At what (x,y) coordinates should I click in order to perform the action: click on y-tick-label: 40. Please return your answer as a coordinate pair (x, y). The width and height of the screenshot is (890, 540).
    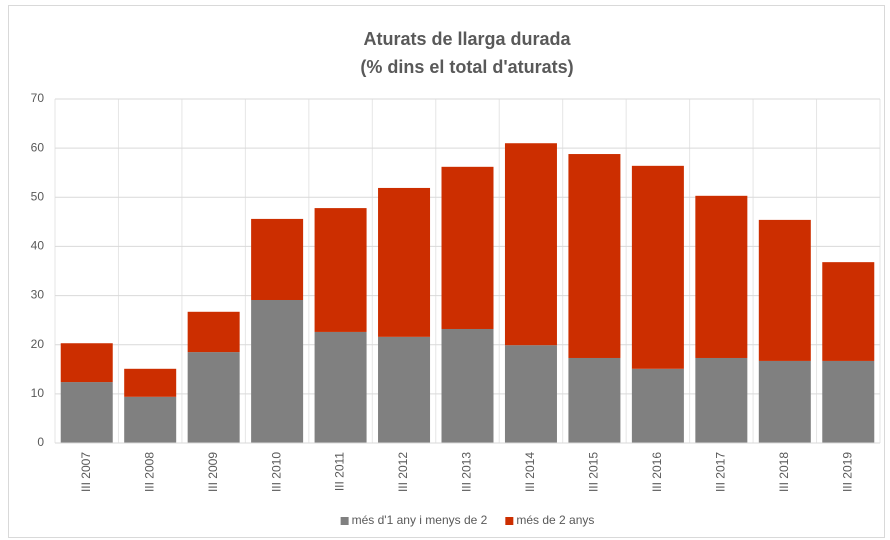
    Looking at the image, I should click on (38, 246).